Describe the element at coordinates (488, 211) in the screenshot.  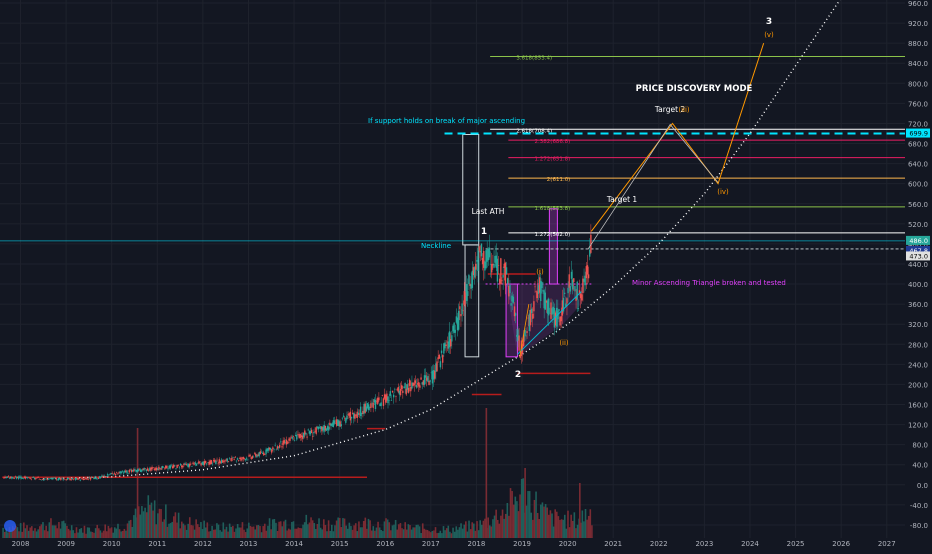
I see `last-ath-label: Last ATH` at that location.